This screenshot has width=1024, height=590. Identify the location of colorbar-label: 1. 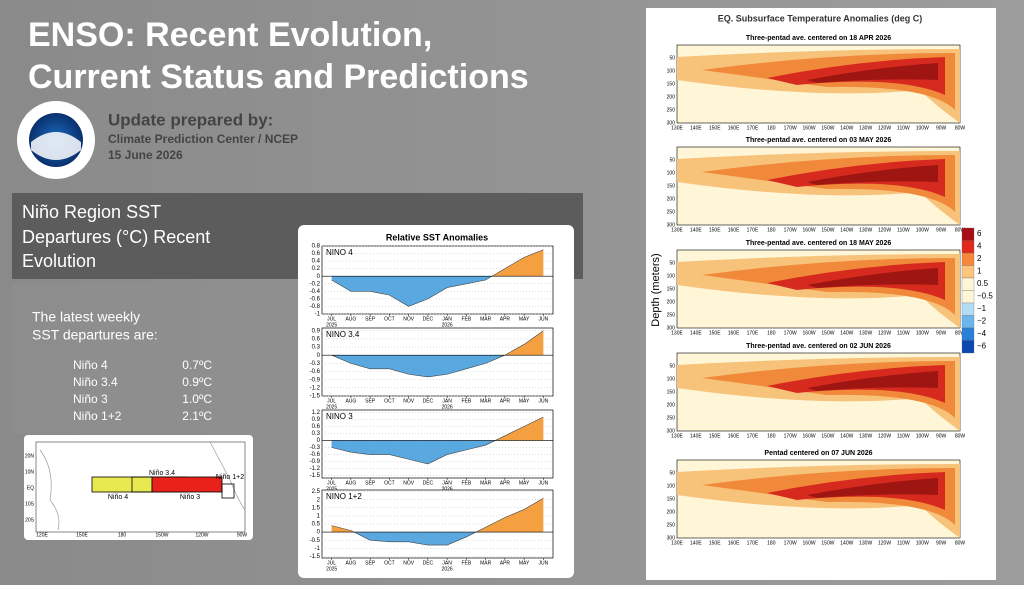
(979, 271).